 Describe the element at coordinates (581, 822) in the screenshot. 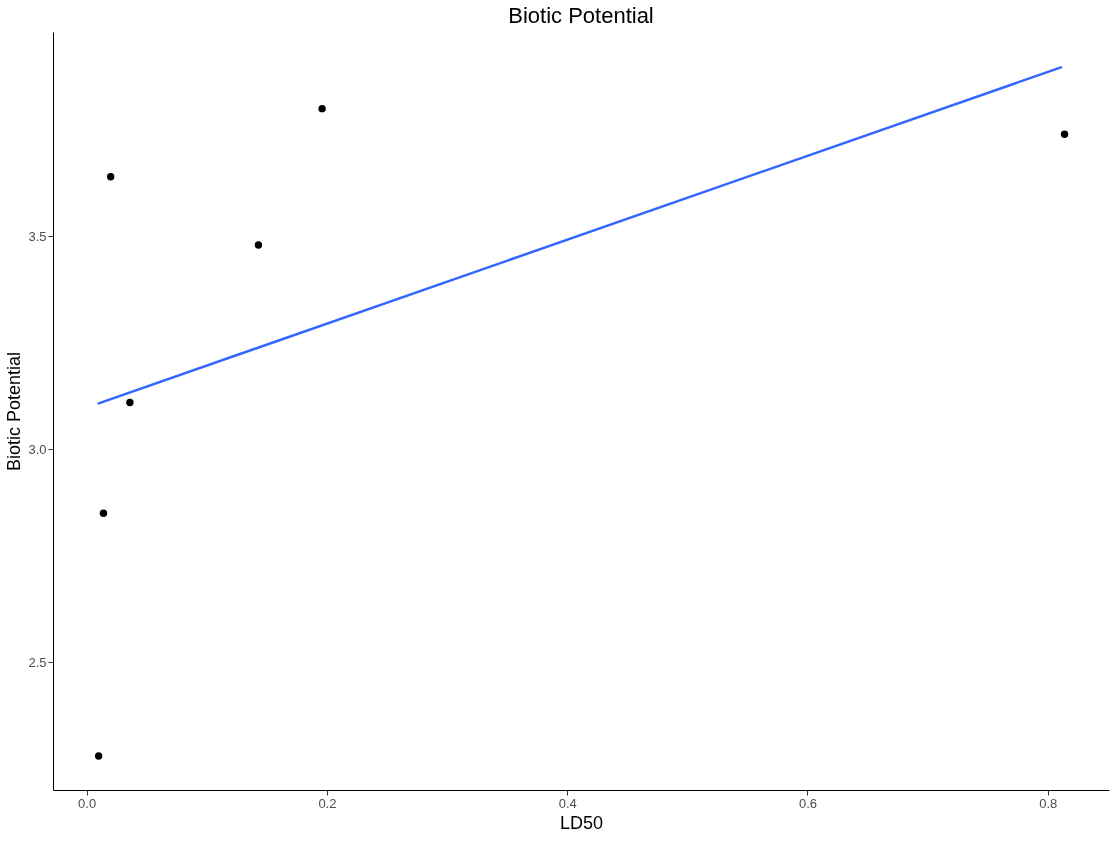

I see `x-axis-title: LD50` at that location.